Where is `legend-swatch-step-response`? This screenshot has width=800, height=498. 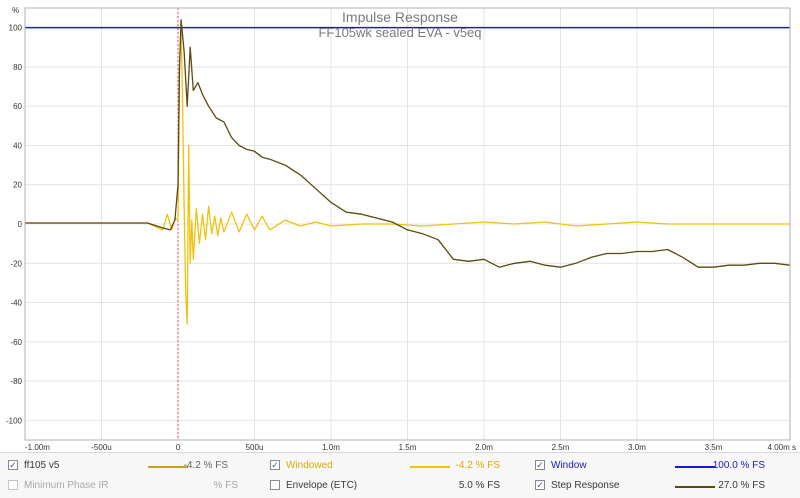
legend-swatch-step-response is located at coordinates (695, 487).